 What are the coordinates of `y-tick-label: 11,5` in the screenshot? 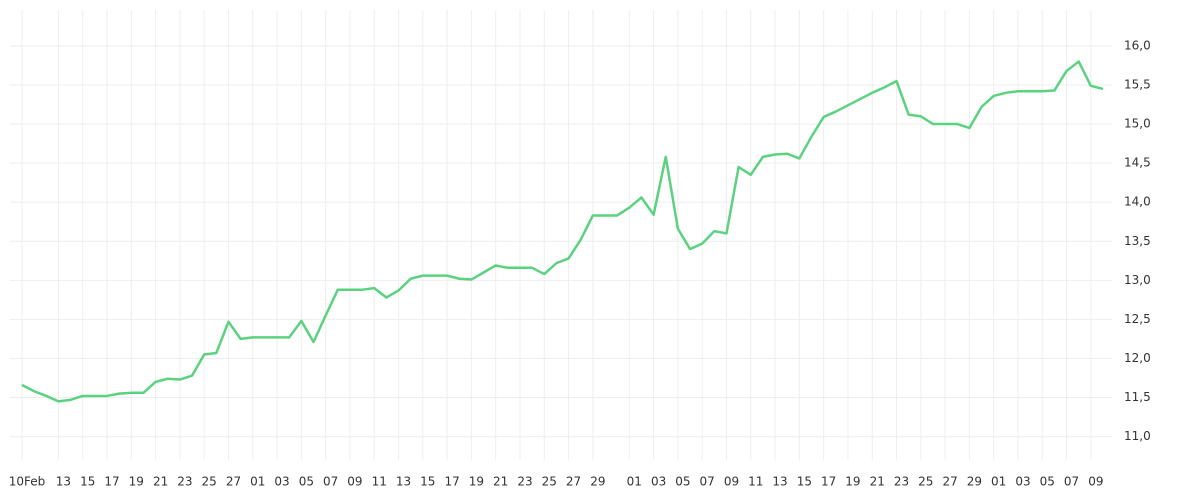 It's located at (1137, 397).